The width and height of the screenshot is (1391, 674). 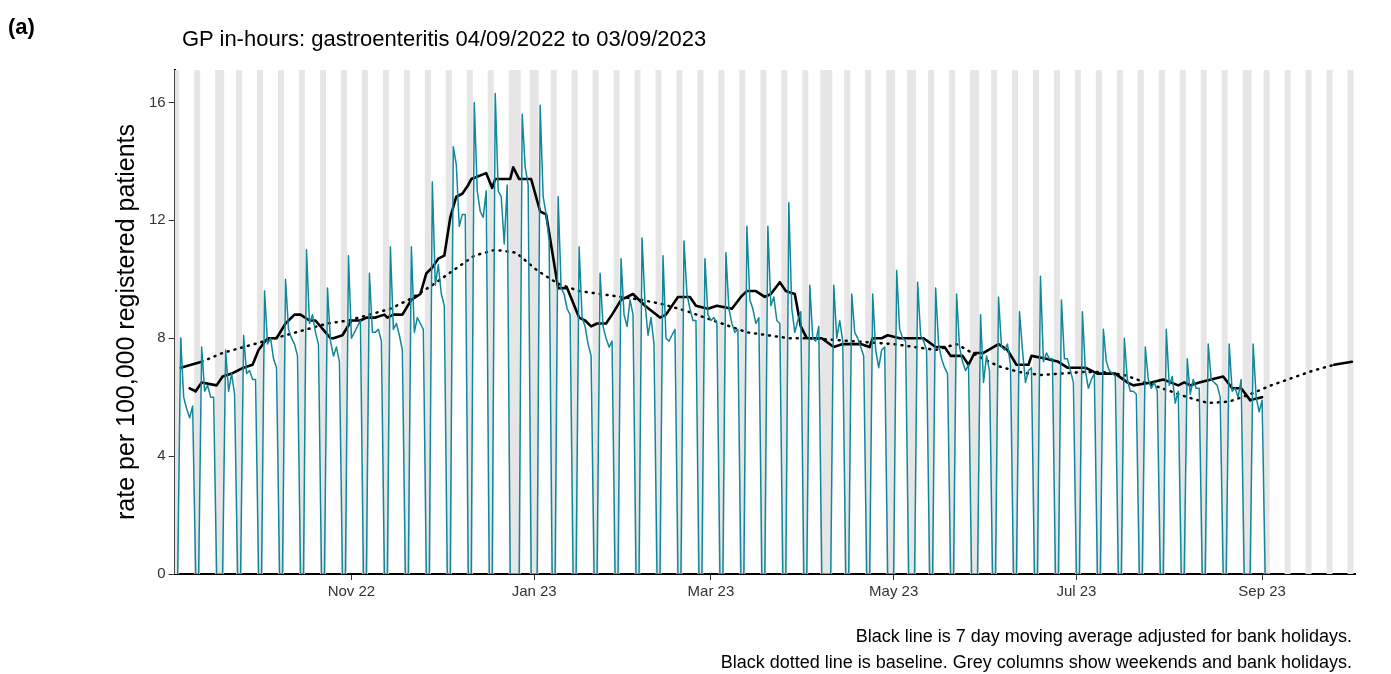 What do you see at coordinates (124, 322) in the screenshot?
I see `y-axis-title: rate per 100,000 registered patients` at bounding box center [124, 322].